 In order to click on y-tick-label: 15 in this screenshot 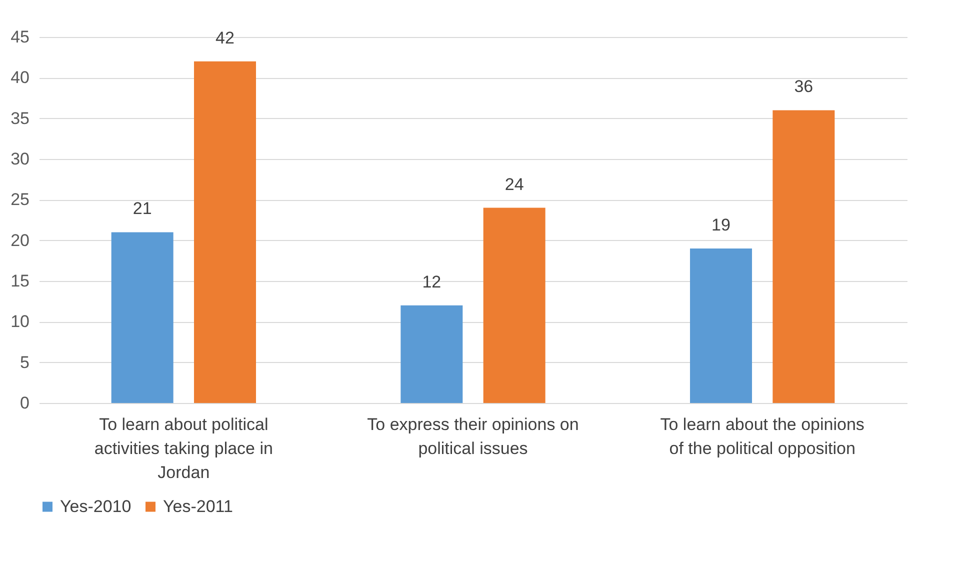, I will do `click(20, 281)`.